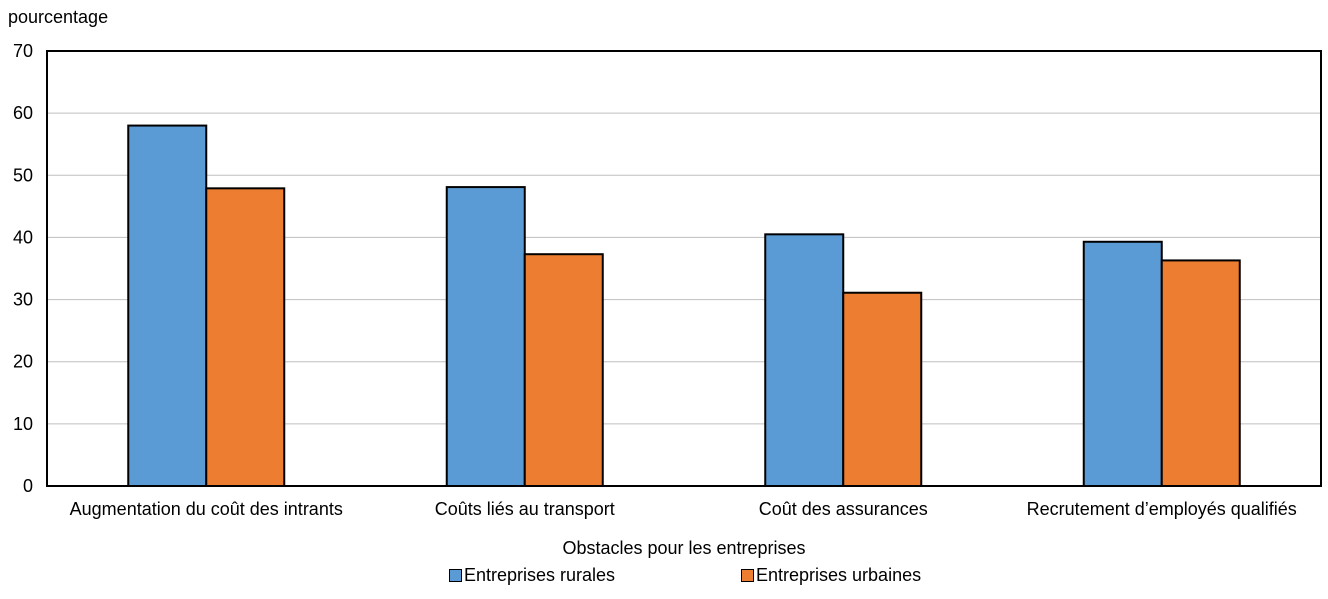  I want to click on legend-label-rural: Entreprises rurales, so click(540, 575).